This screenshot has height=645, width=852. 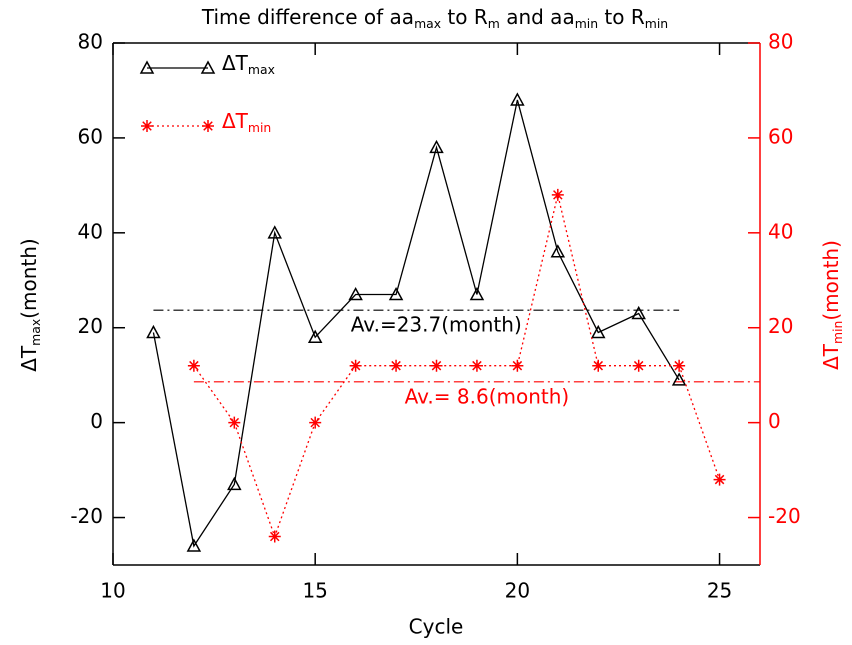 I want to click on x-tick-label: 10, so click(x=112, y=591).